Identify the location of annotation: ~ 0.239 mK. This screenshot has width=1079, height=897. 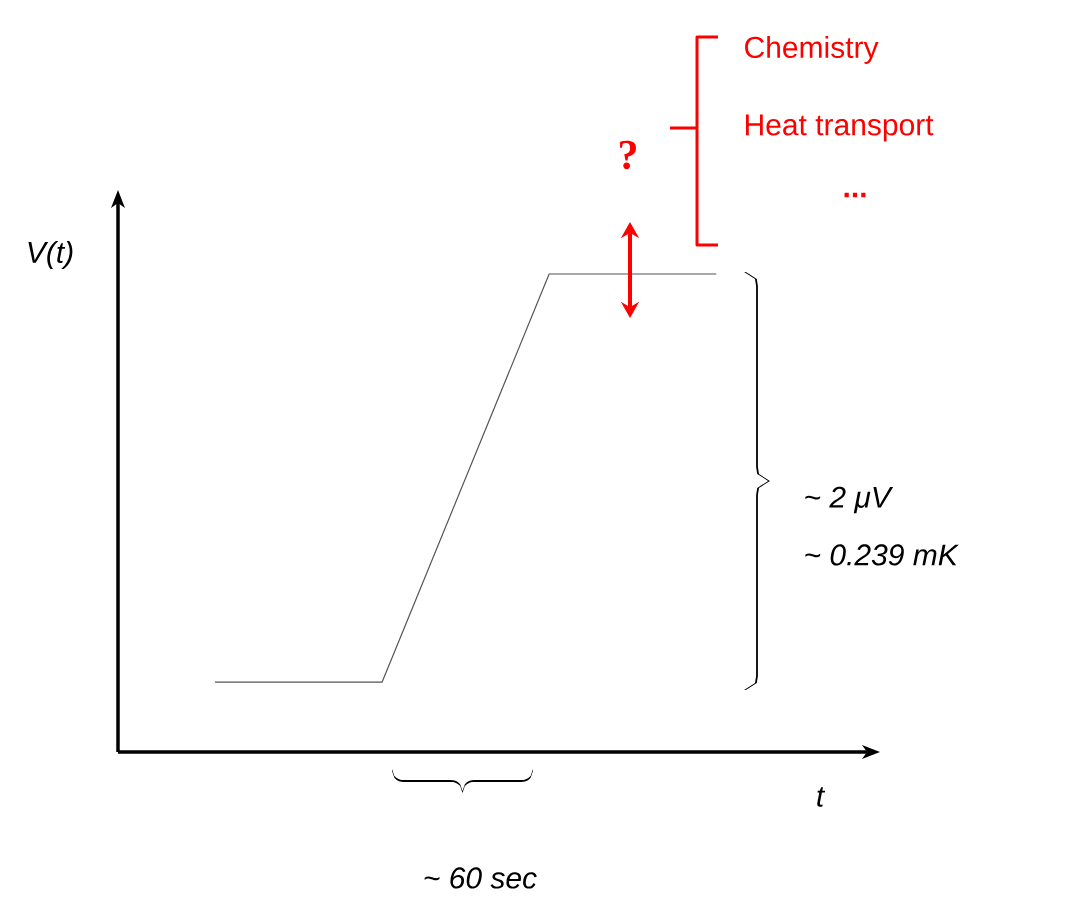
(882, 555).